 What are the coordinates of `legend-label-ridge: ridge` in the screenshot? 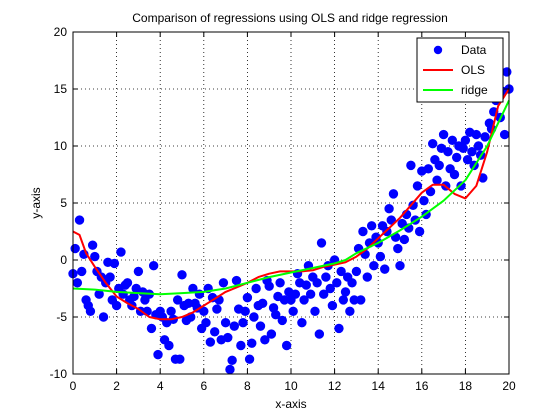 It's located at (474, 90).